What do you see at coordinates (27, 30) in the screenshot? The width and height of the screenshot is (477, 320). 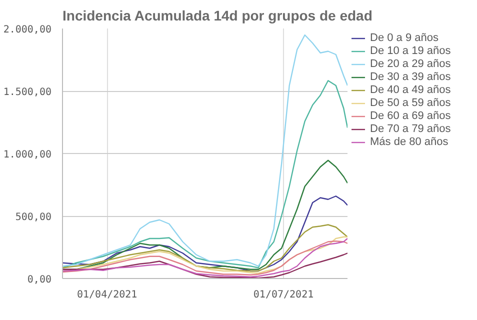 I see `y-tick-label: 2.000,00` at bounding box center [27, 30].